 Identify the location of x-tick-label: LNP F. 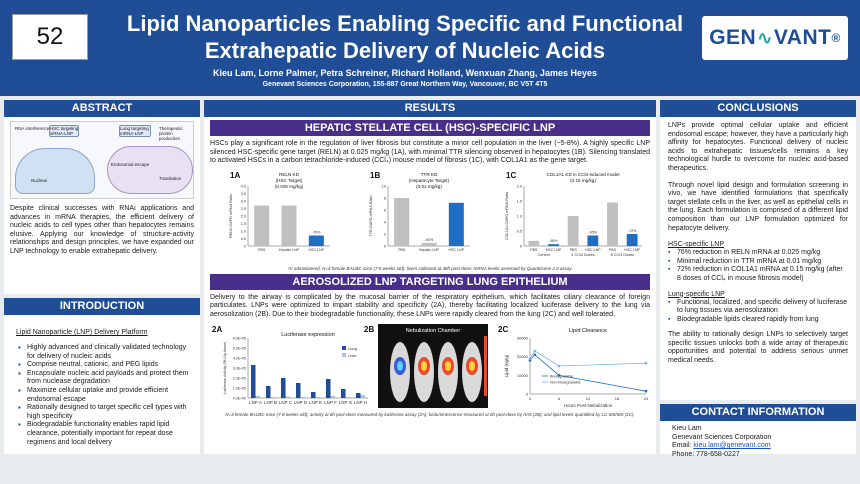
(330, 402).